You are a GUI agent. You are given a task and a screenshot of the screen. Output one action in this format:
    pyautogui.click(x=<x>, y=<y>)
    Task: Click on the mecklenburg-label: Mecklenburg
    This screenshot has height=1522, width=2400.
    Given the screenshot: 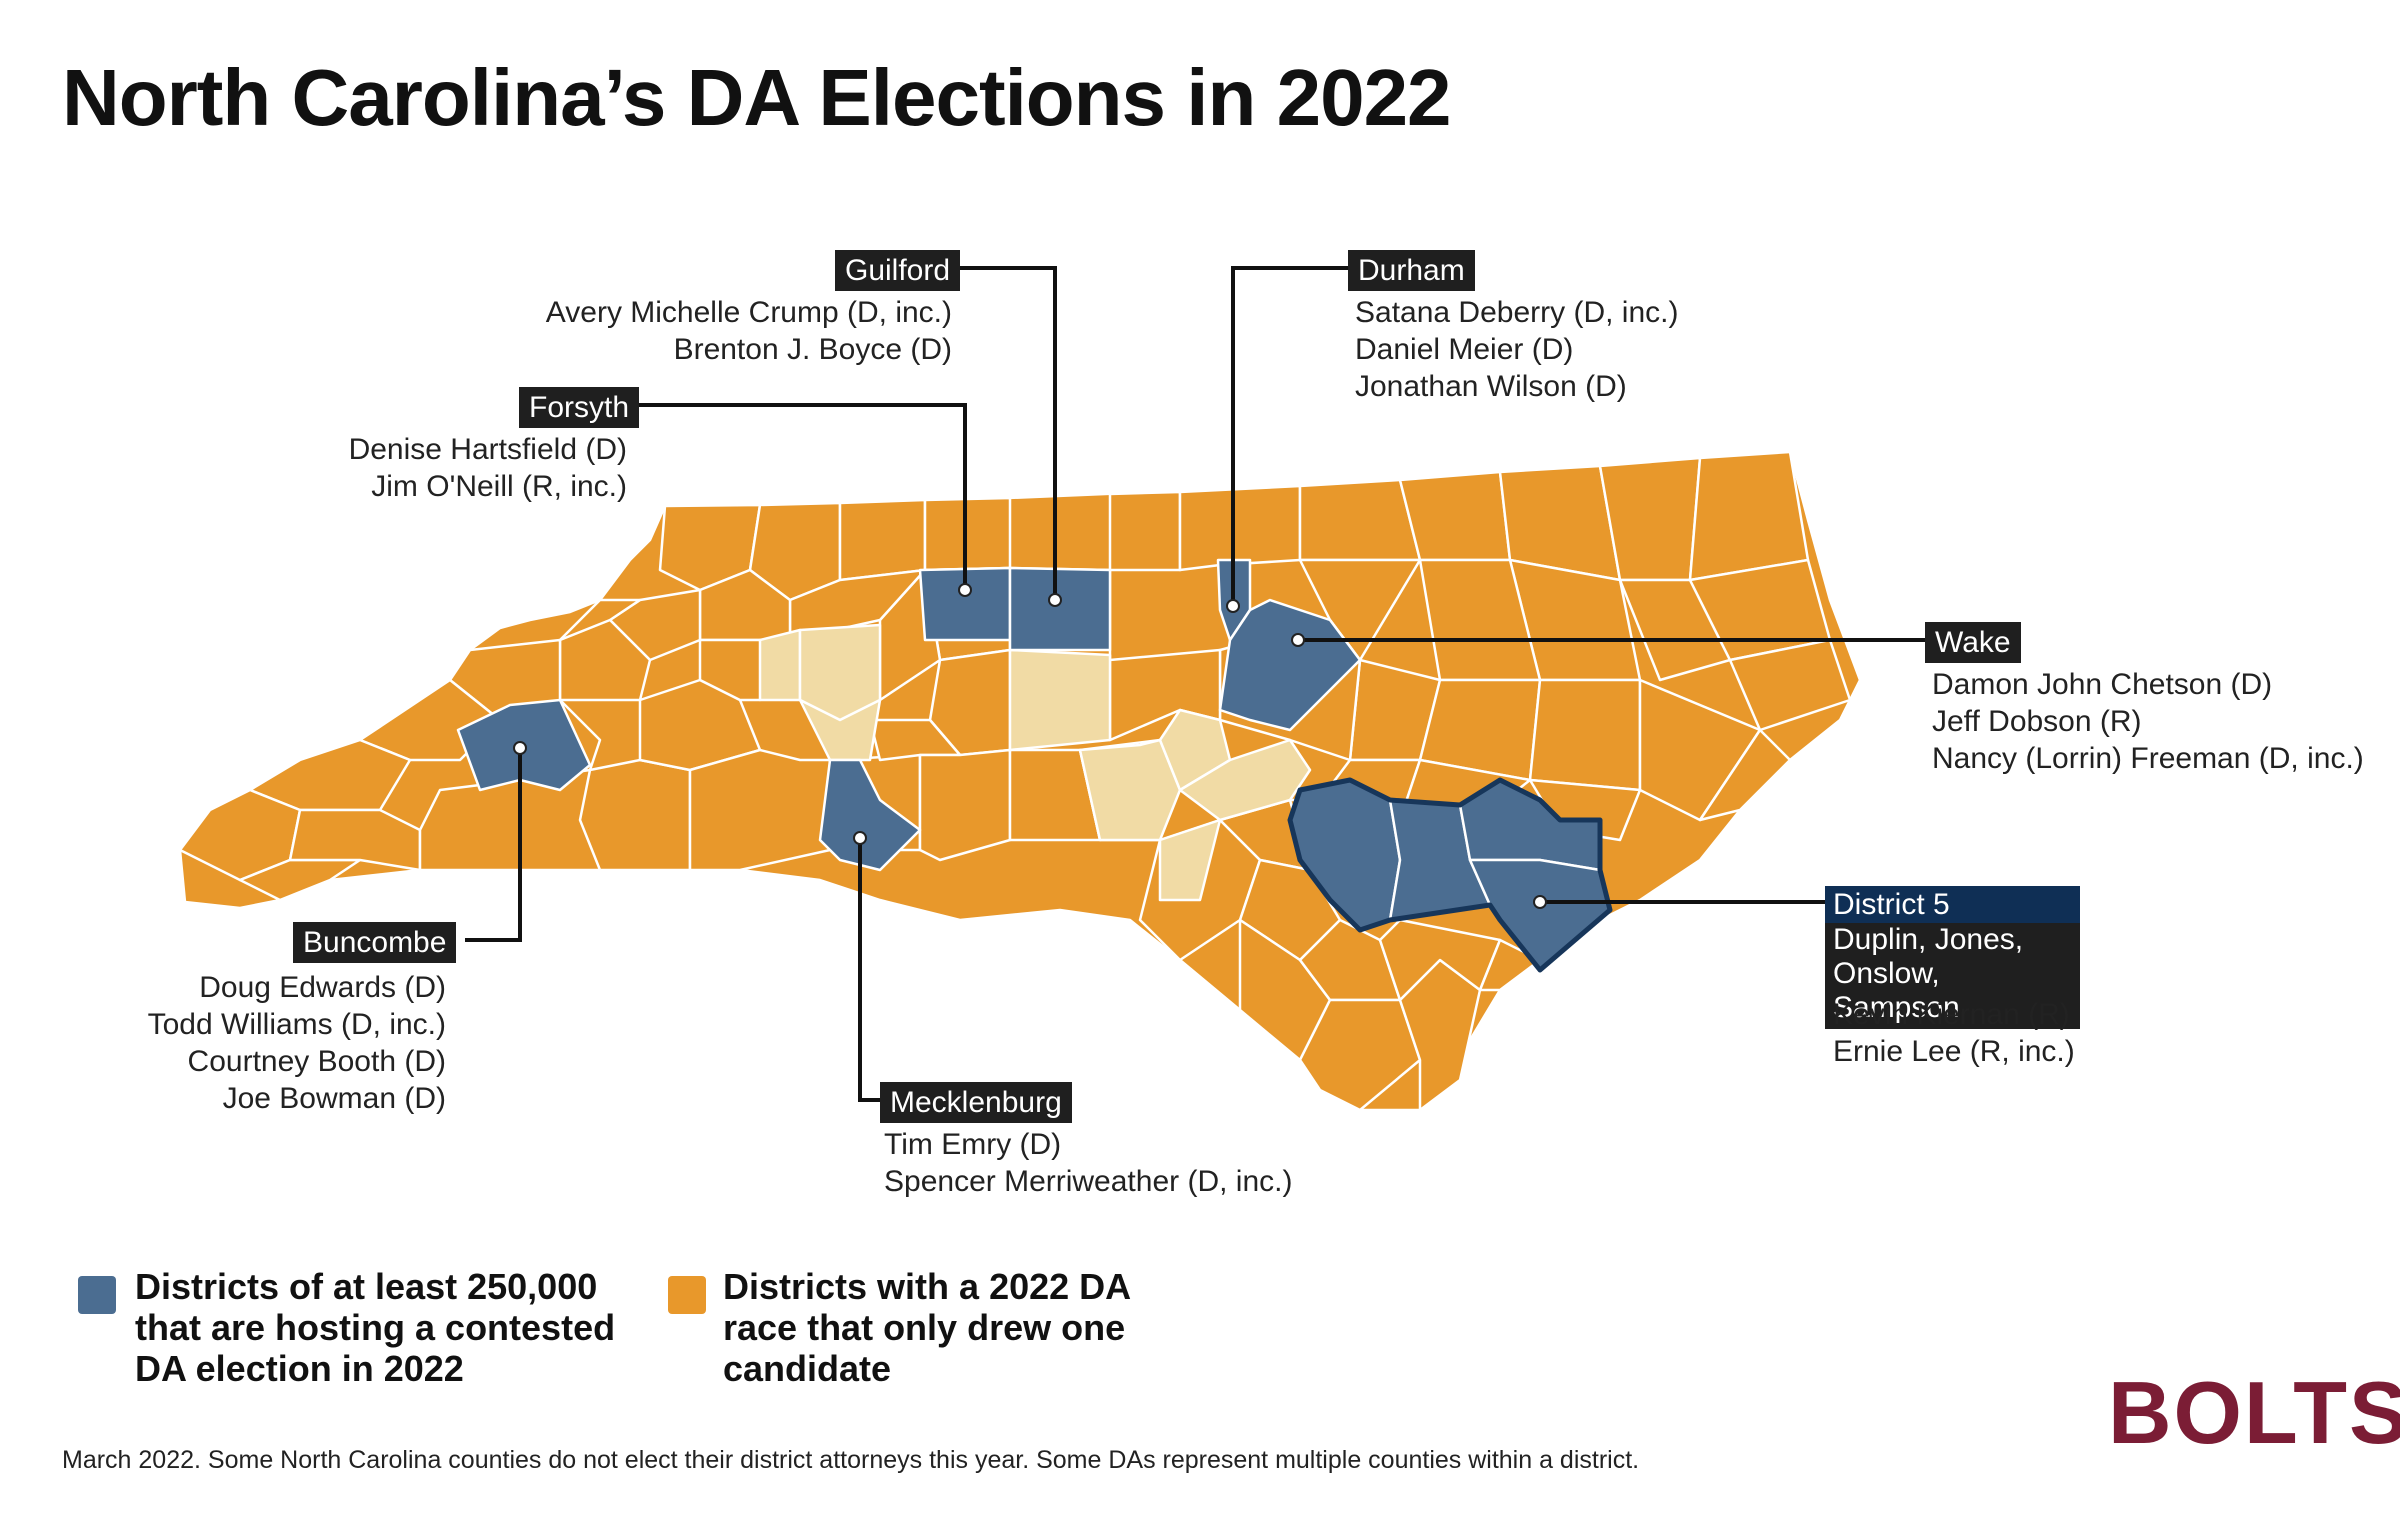 What is the action you would take?
    pyautogui.click(x=976, y=1102)
    